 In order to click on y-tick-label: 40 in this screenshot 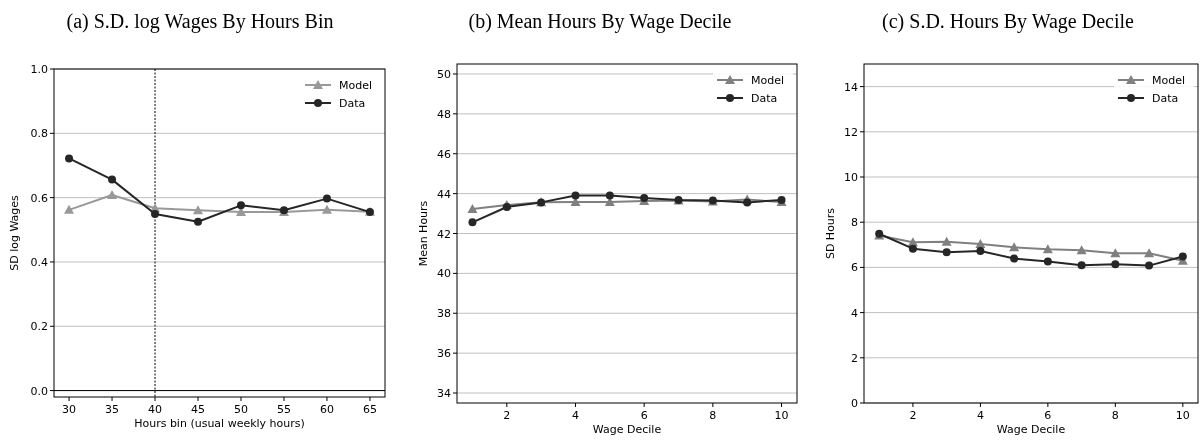, I will do `click(444, 274)`.